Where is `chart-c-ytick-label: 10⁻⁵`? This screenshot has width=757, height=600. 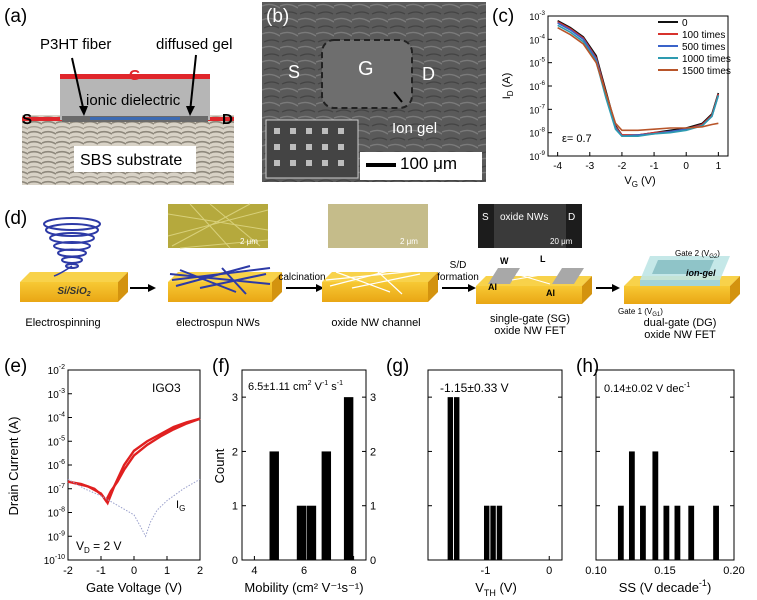
chart-c-ytick-label: 10⁻⁵ is located at coordinates (537, 63).